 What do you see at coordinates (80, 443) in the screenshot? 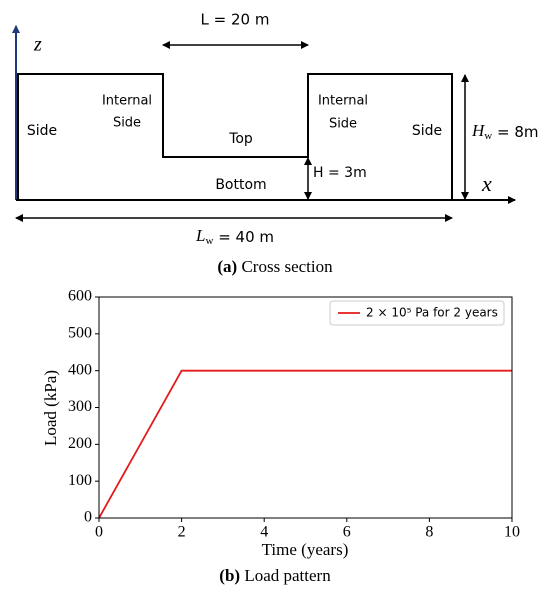
I see `y-tick-label: 200` at bounding box center [80, 443].